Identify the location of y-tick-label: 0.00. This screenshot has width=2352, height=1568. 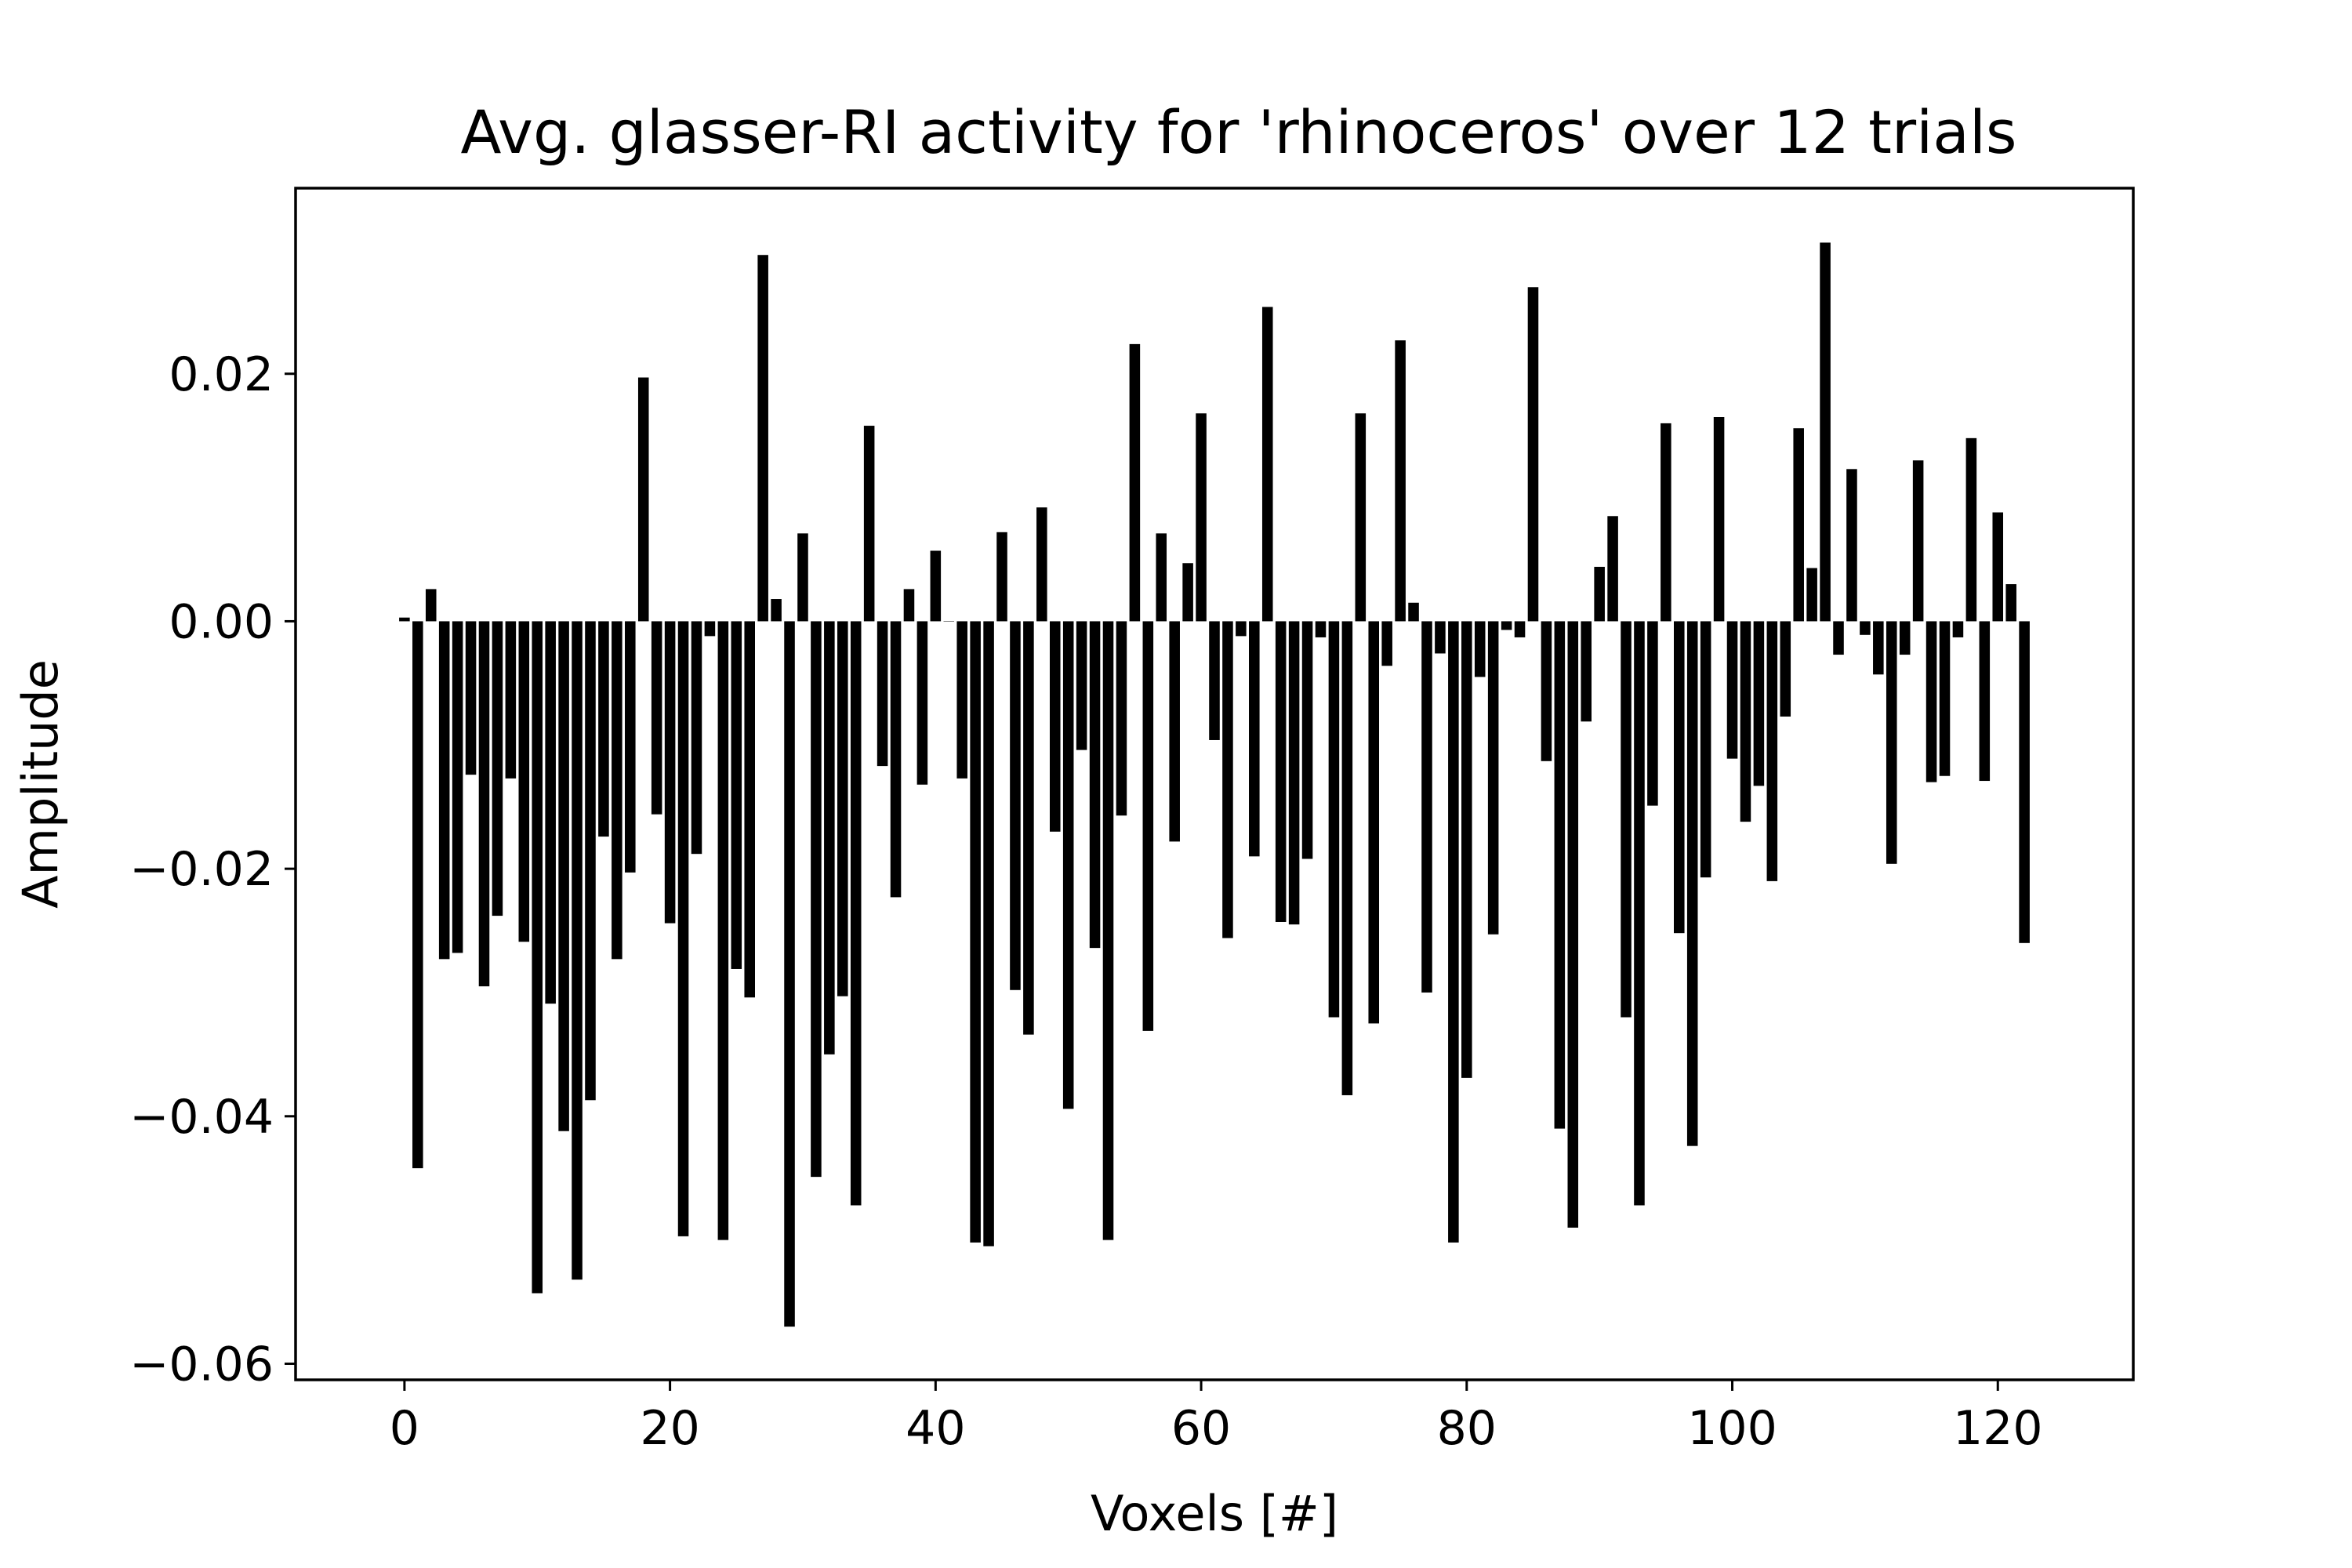
(221, 621).